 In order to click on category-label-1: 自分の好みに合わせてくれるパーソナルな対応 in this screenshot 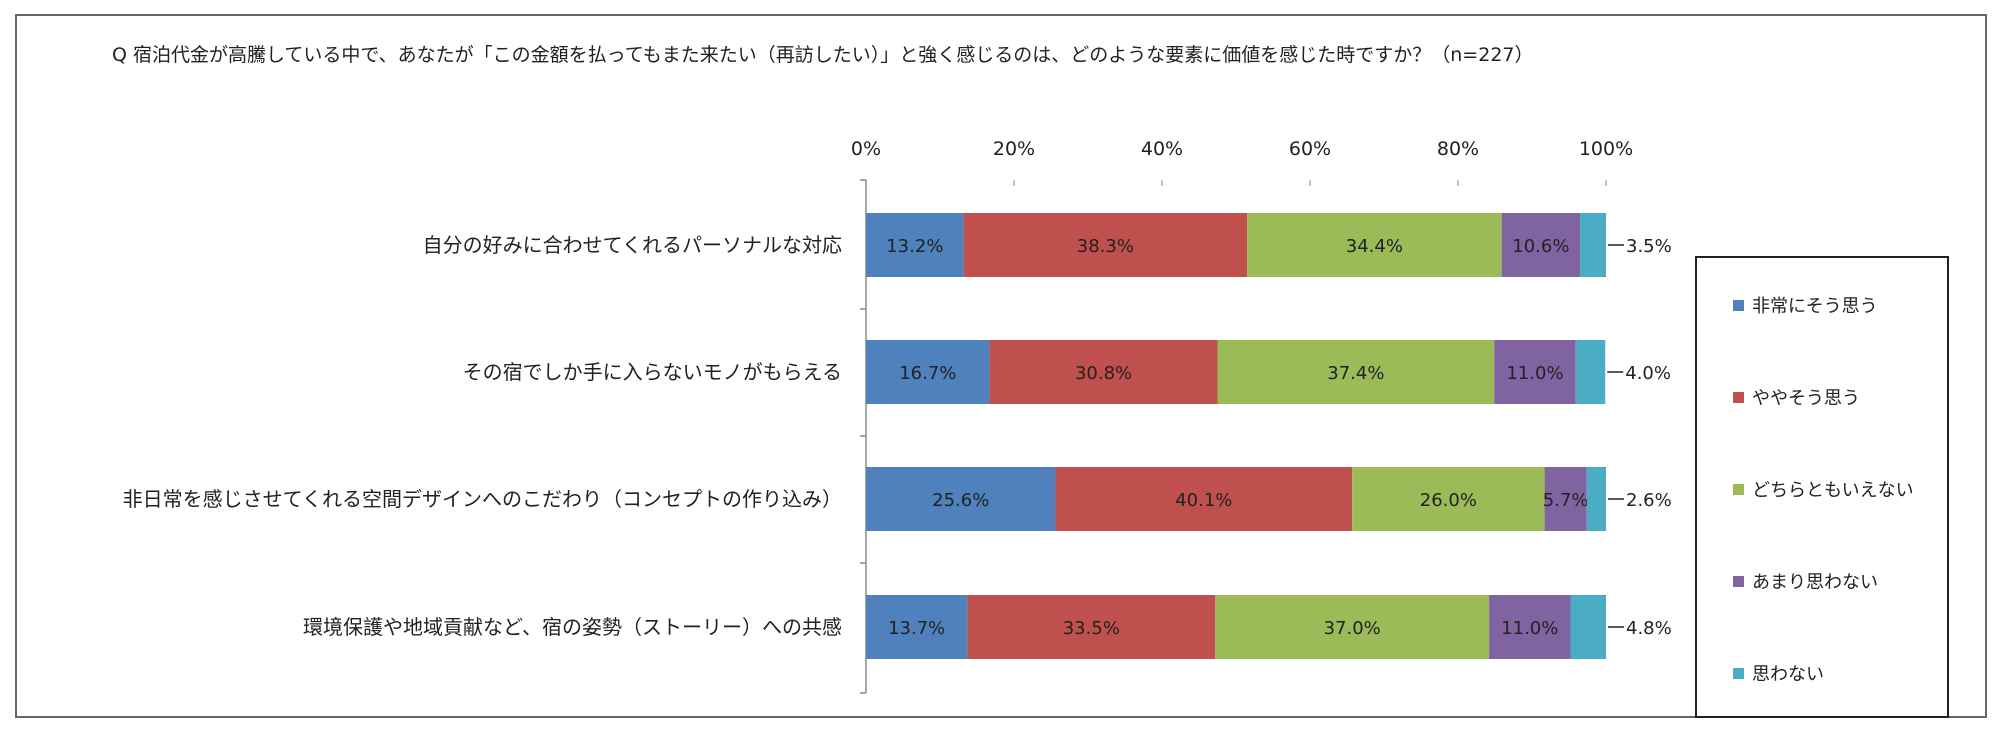, I will do `click(632, 245)`.